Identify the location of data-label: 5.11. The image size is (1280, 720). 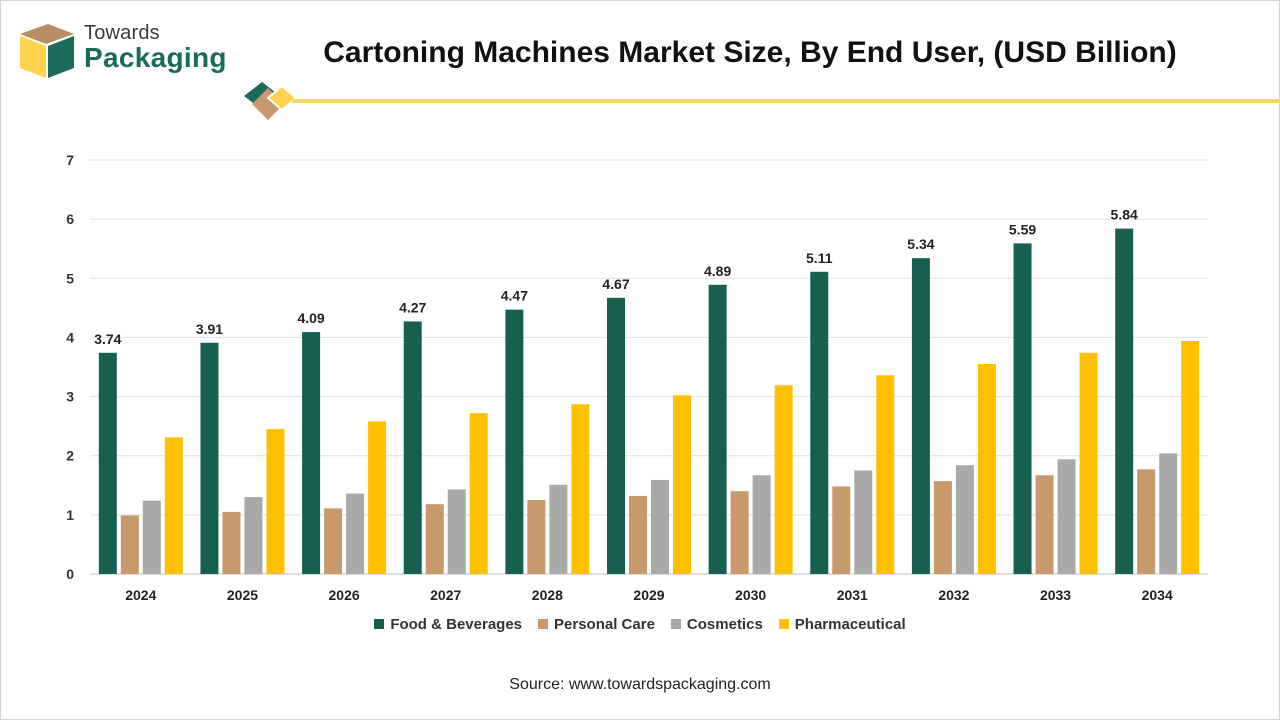
(819, 258).